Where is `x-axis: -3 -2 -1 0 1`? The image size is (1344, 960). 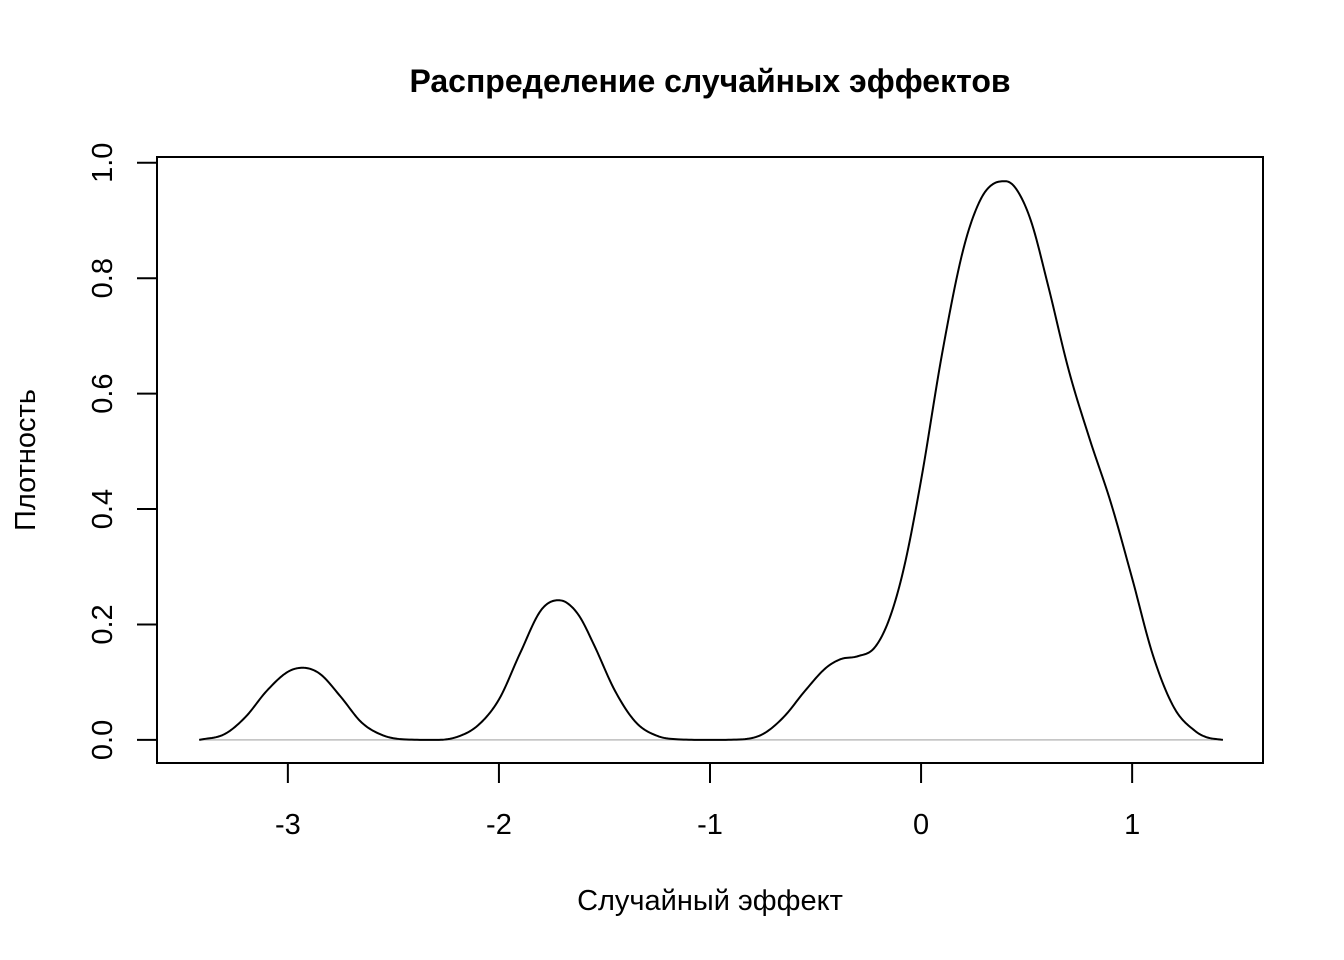
x-axis: -3 -2 -1 0 1 is located at coordinates (707, 801).